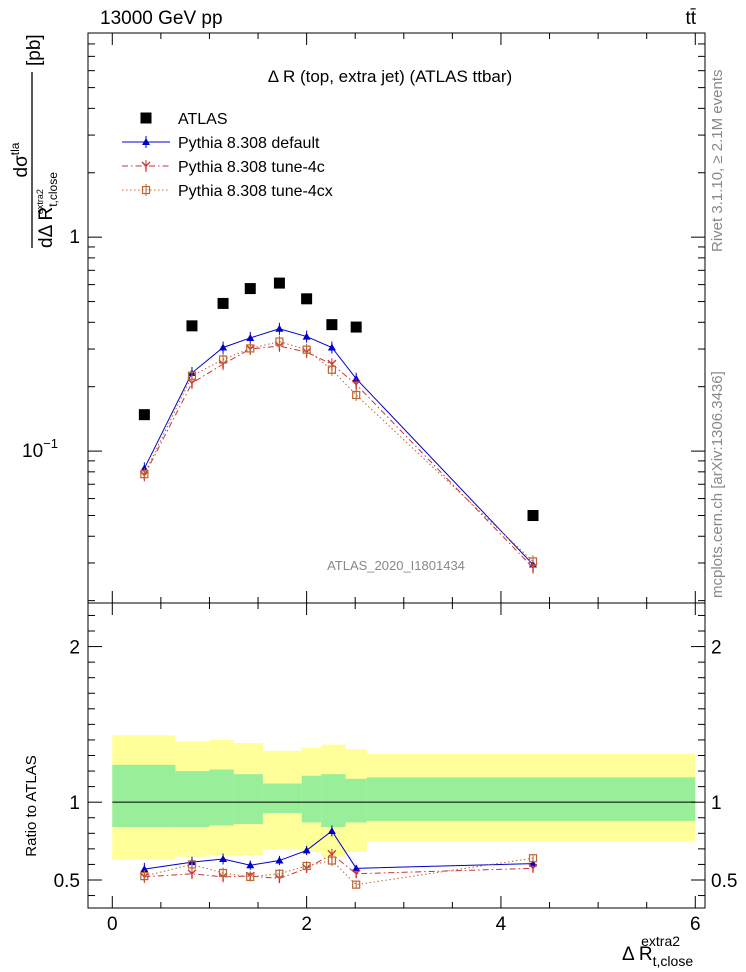 Image resolution: width=746 pixels, height=972 pixels. Describe the element at coordinates (161, 18) in the screenshot. I see `header-energy-label: 13000 GeV pp` at that location.